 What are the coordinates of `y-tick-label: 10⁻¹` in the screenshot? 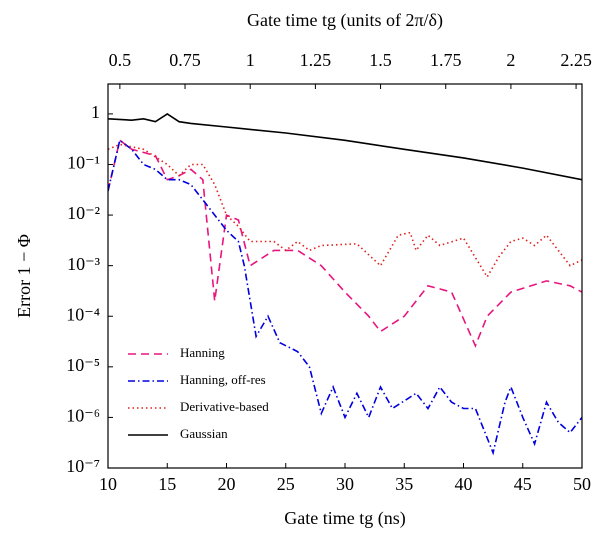 It's located at (83, 163).